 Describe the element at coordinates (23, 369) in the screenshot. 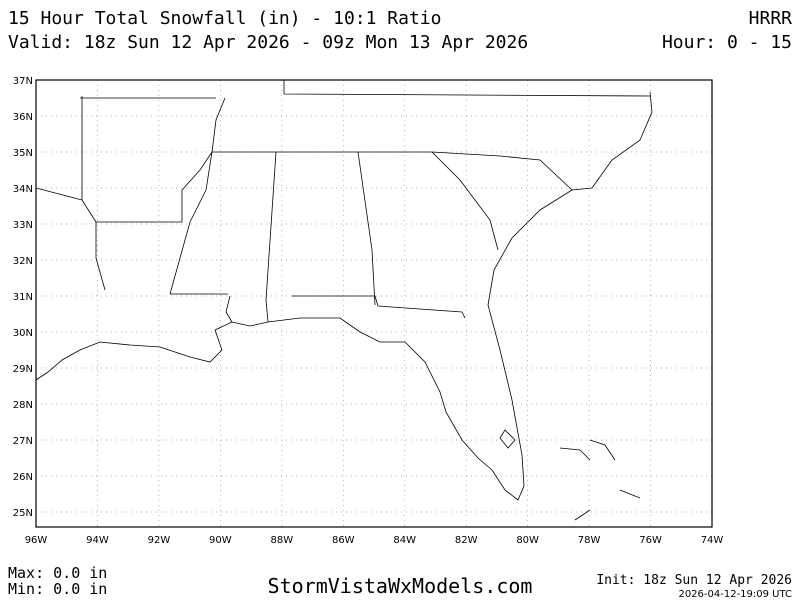

I see `lat-label: 29N` at that location.